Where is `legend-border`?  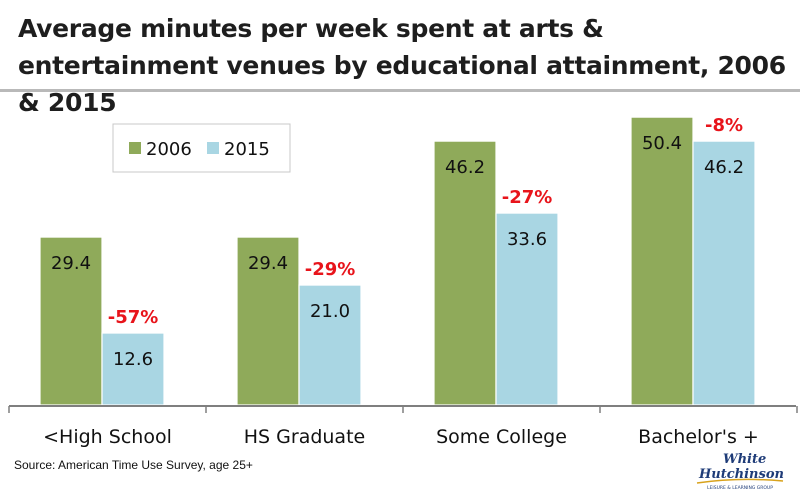 legend-border is located at coordinates (201, 148).